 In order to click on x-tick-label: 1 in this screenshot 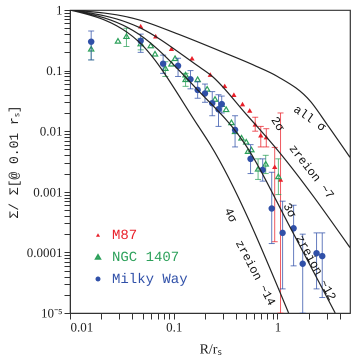, I will do `click(278, 327)`.